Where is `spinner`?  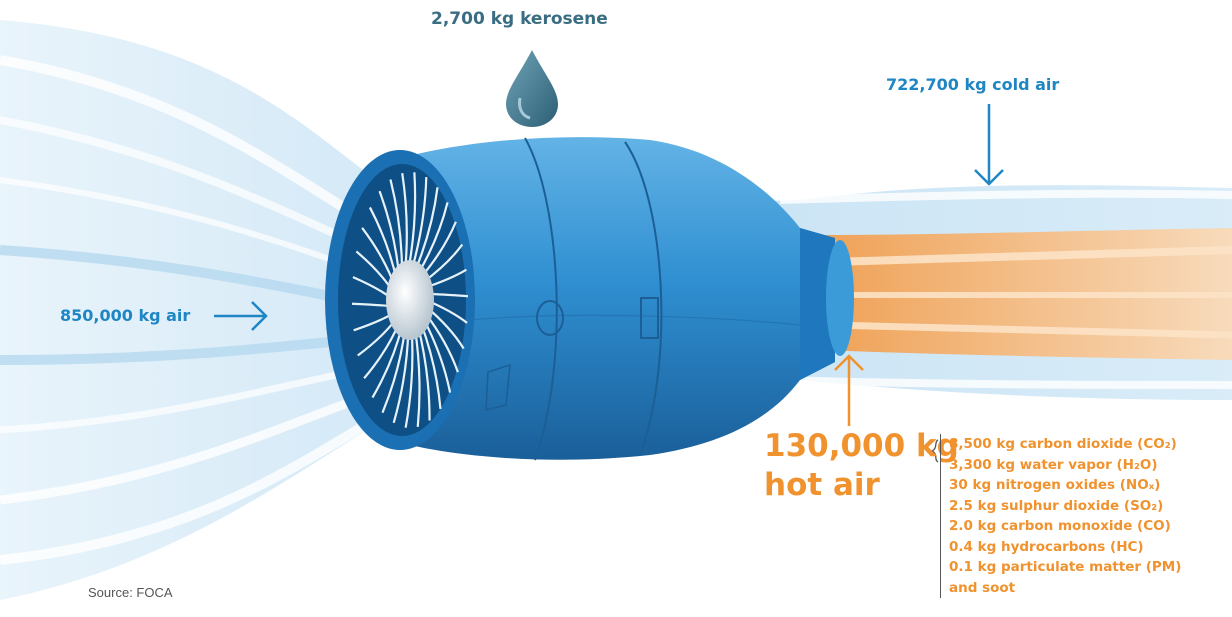
spinner is located at coordinates (410, 300).